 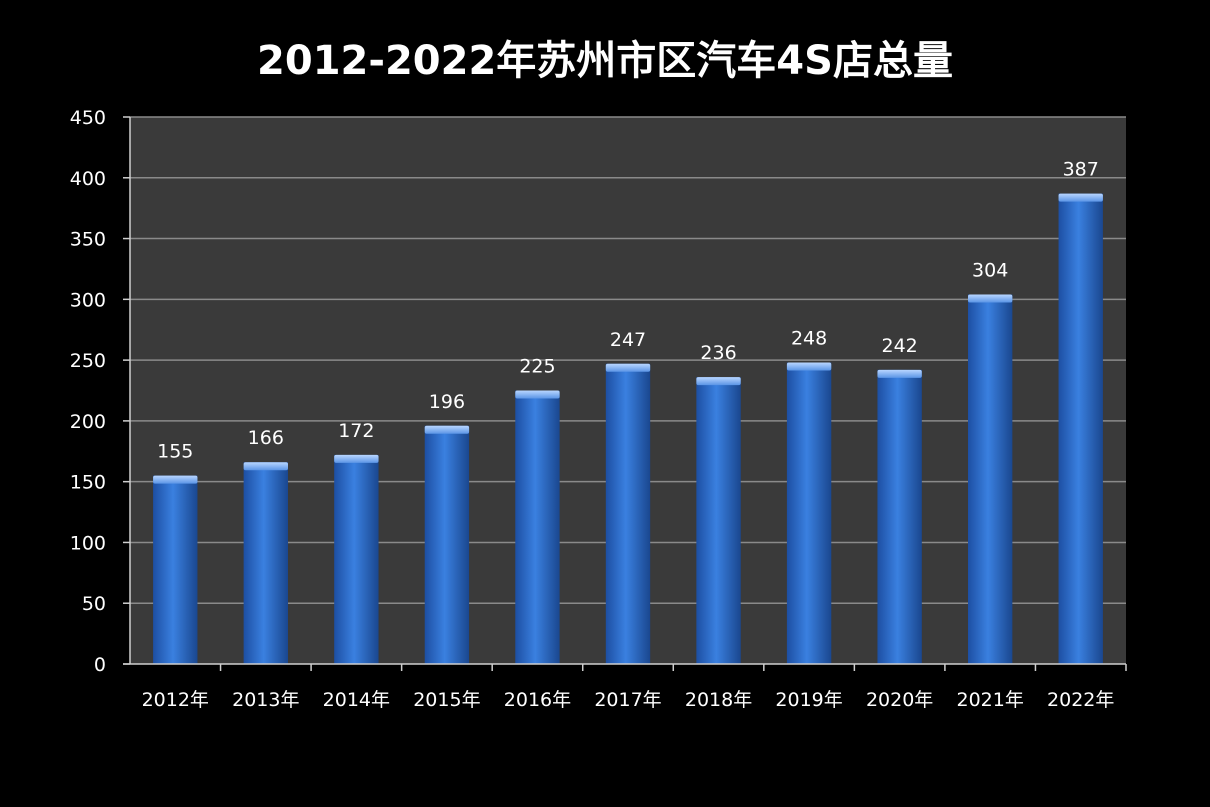 I want to click on y-tick-label: 100, so click(x=88, y=543).